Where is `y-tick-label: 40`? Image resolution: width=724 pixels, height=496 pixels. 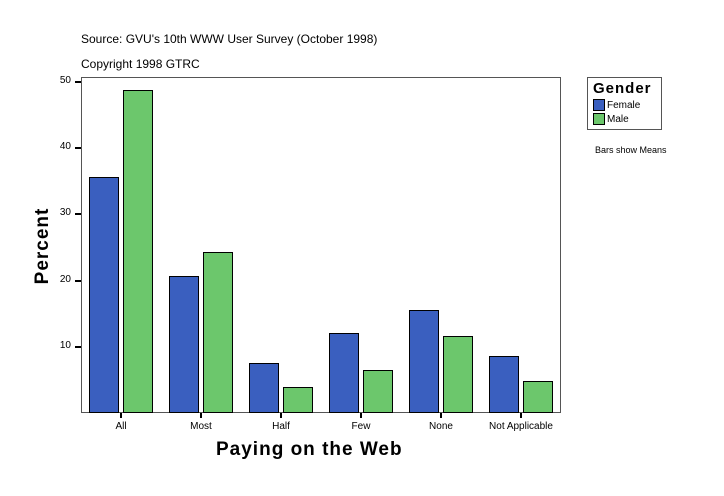 y-tick-label: 40 is located at coordinates (65, 146).